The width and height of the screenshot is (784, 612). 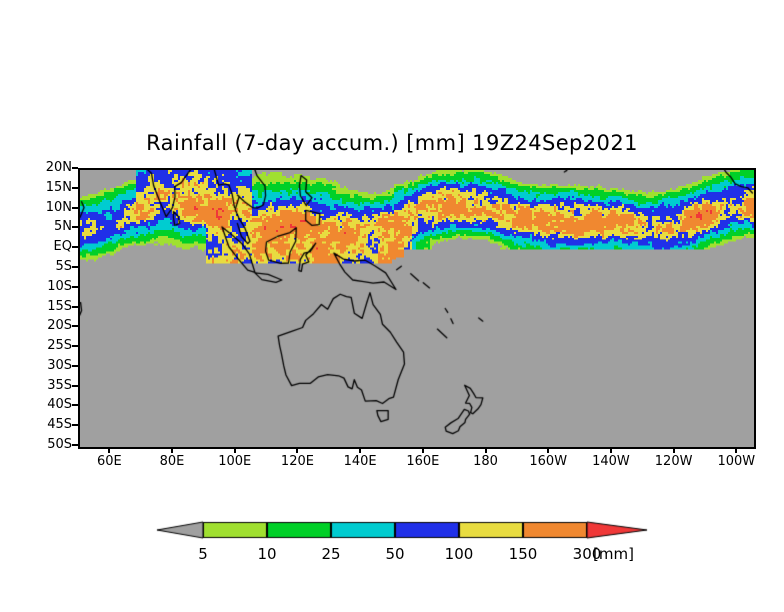 What do you see at coordinates (235, 461) in the screenshot?
I see `x-axis-tick-label: 100E` at bounding box center [235, 461].